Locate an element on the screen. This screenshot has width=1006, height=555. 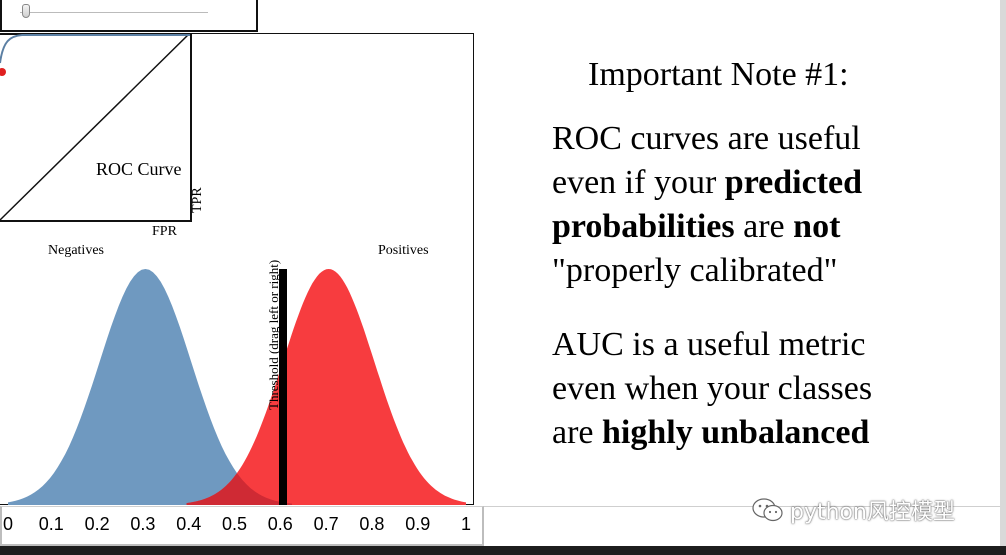
note-text: "properly calibrated" is located at coordinates (695, 270).